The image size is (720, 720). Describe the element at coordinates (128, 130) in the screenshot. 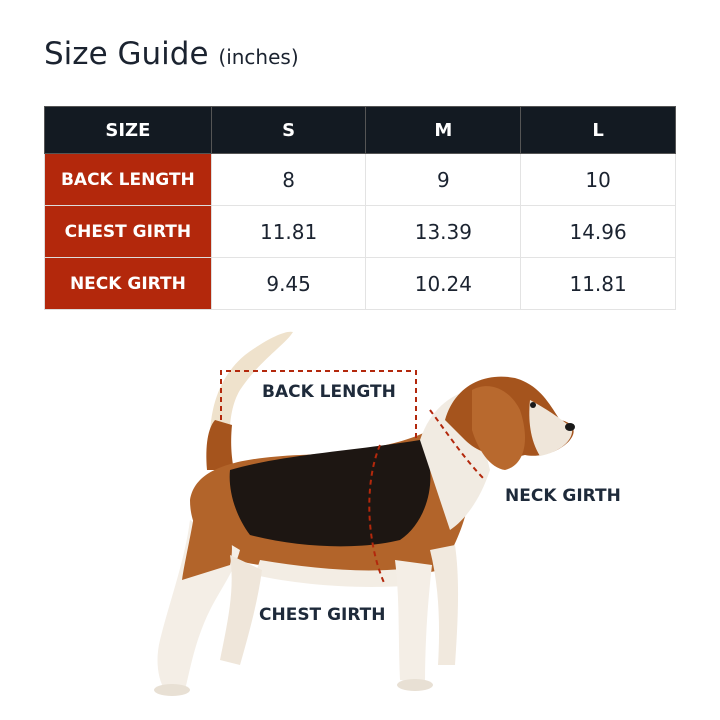

I see `header-cell: SIZE` at that location.